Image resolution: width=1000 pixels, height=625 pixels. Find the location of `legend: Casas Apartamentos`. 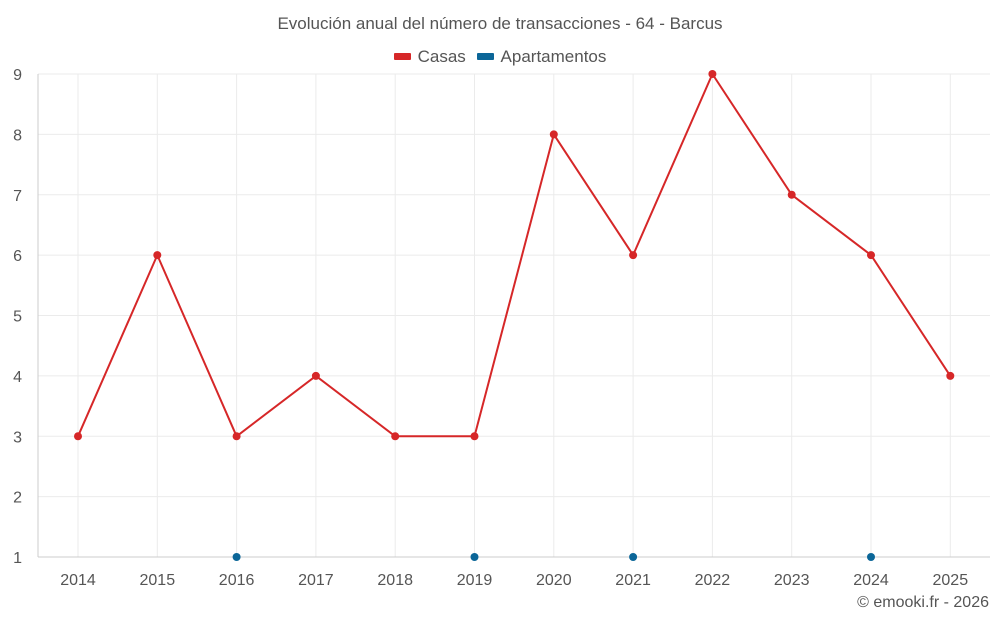

legend: Casas Apartamentos is located at coordinates (500, 56).